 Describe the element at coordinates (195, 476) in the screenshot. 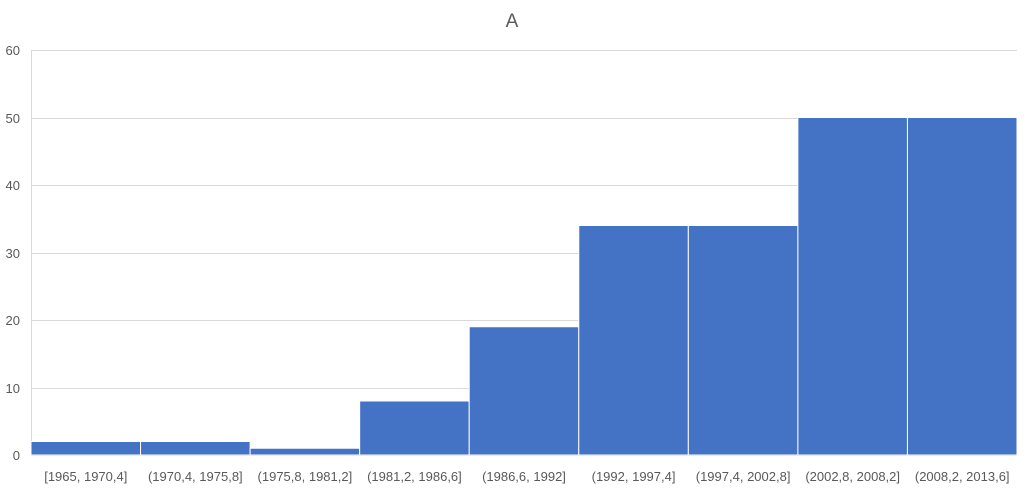

I see `x-category-label: (1970,4, 1975,8]` at that location.